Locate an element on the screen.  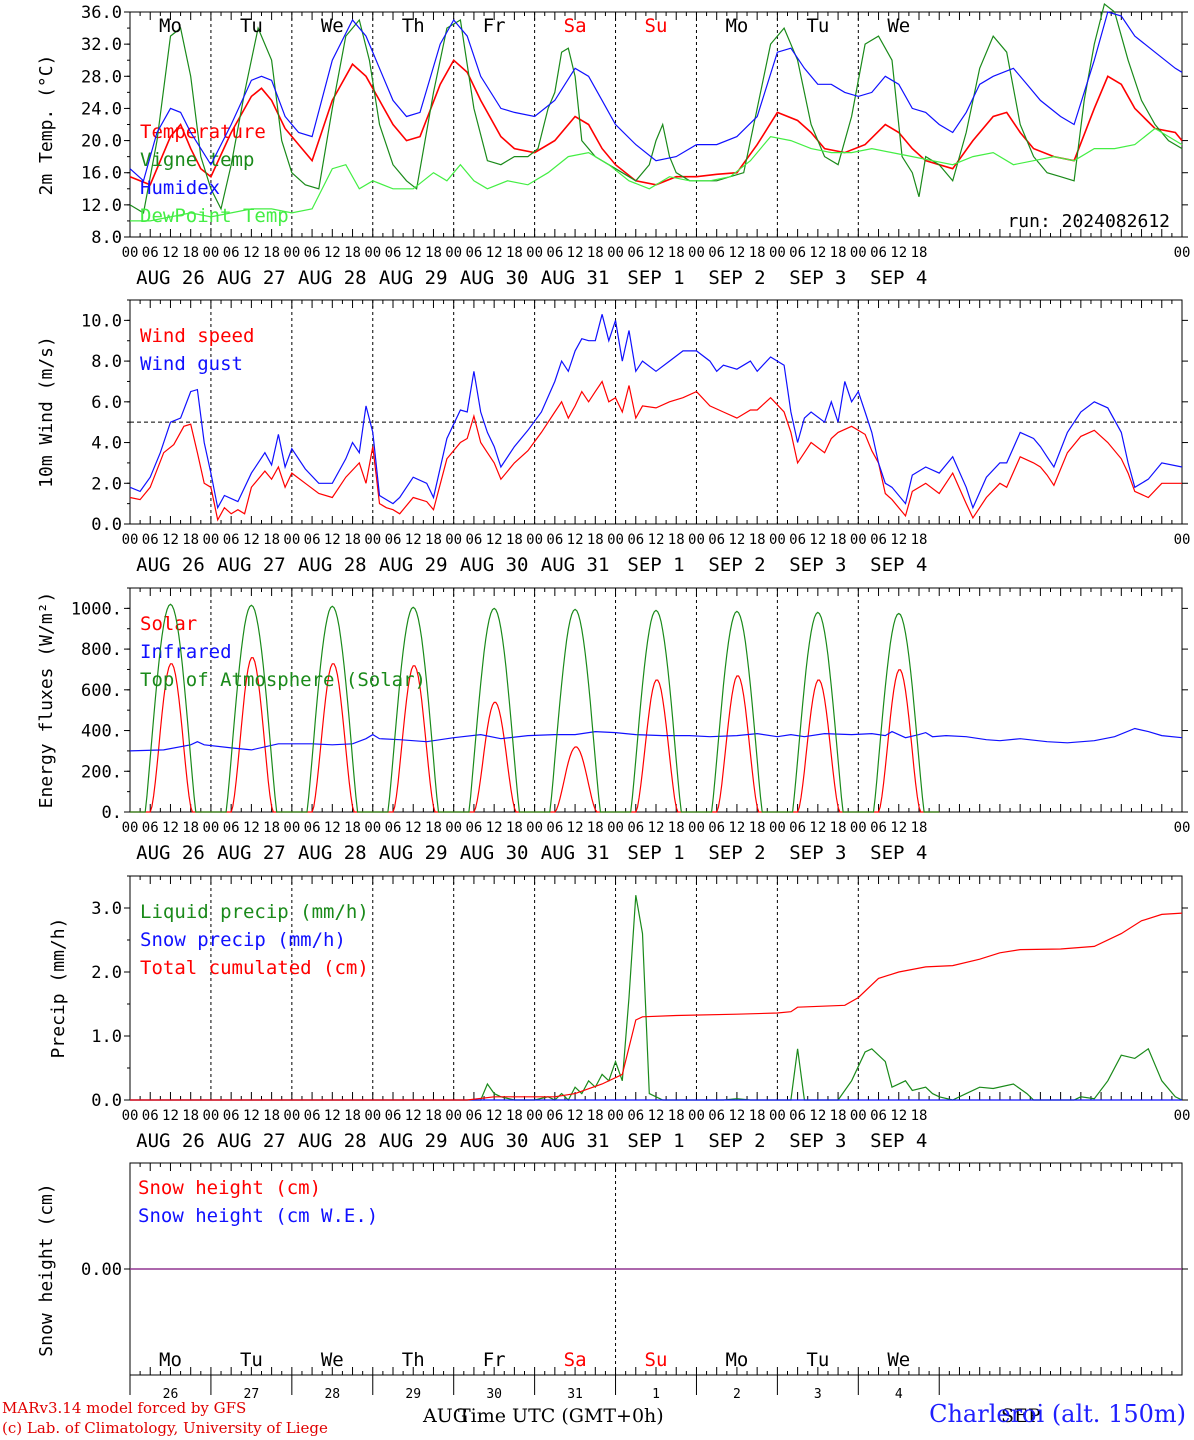
weekday-label-bottom: Fr is located at coordinates (494, 1360).